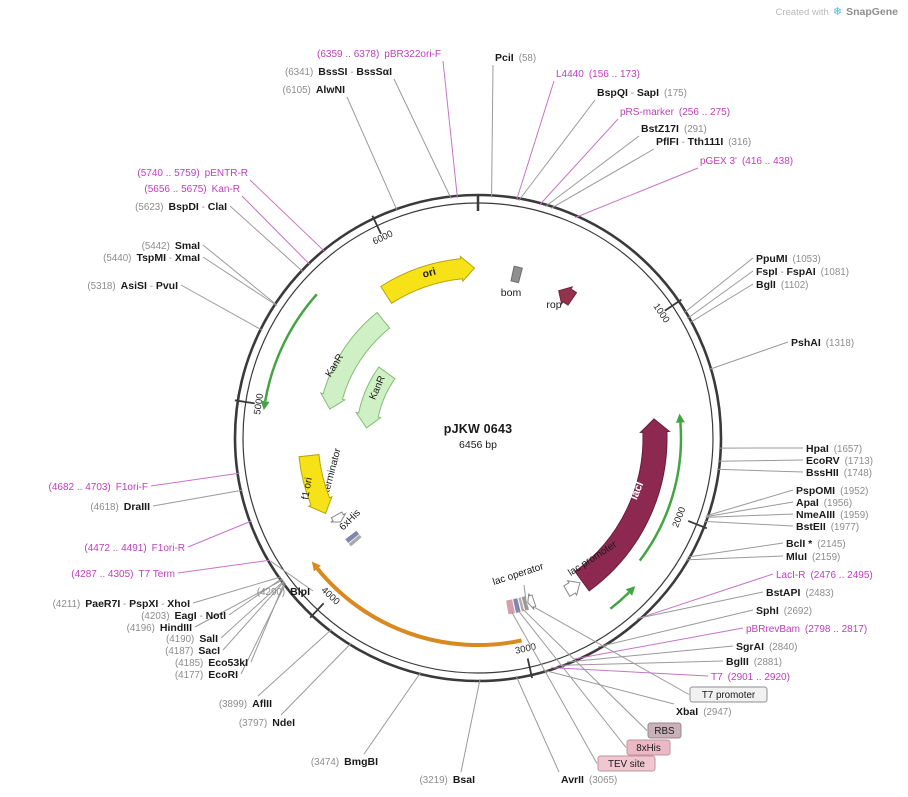  I want to click on feature-T7-terminator, so click(338, 517).